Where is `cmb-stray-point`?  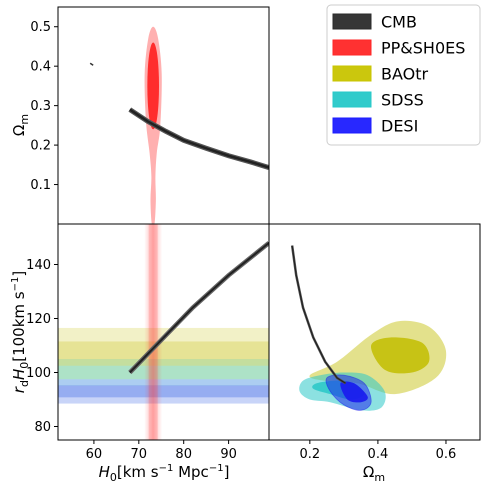
cmb-stray-point is located at coordinates (91, 64).